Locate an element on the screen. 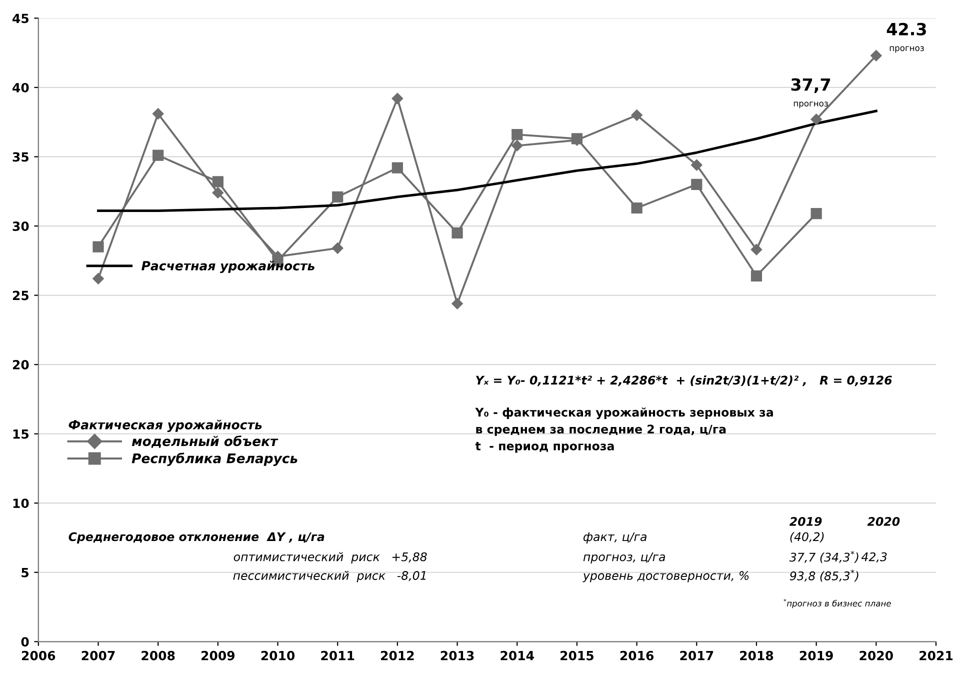 This screenshot has width=960, height=674. y-tick-label: 10 is located at coordinates (21, 503).